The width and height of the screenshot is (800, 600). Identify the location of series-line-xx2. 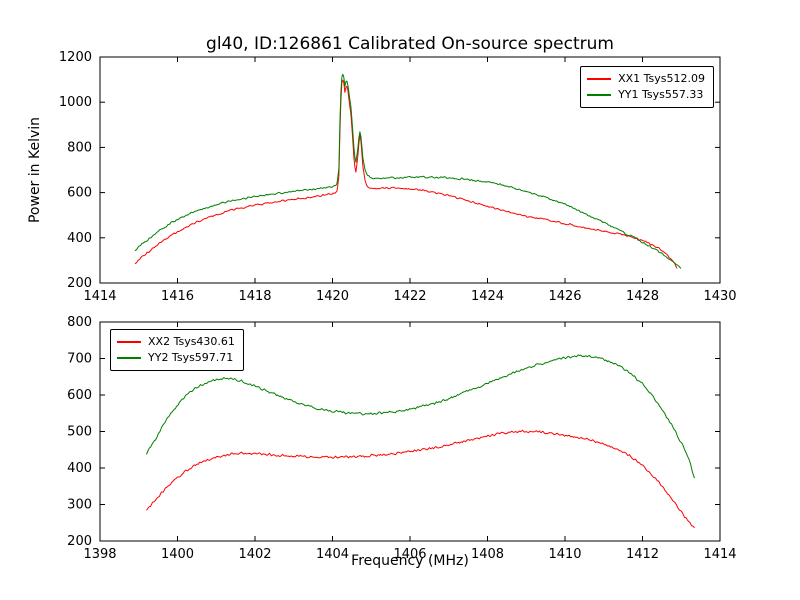
(420, 479).